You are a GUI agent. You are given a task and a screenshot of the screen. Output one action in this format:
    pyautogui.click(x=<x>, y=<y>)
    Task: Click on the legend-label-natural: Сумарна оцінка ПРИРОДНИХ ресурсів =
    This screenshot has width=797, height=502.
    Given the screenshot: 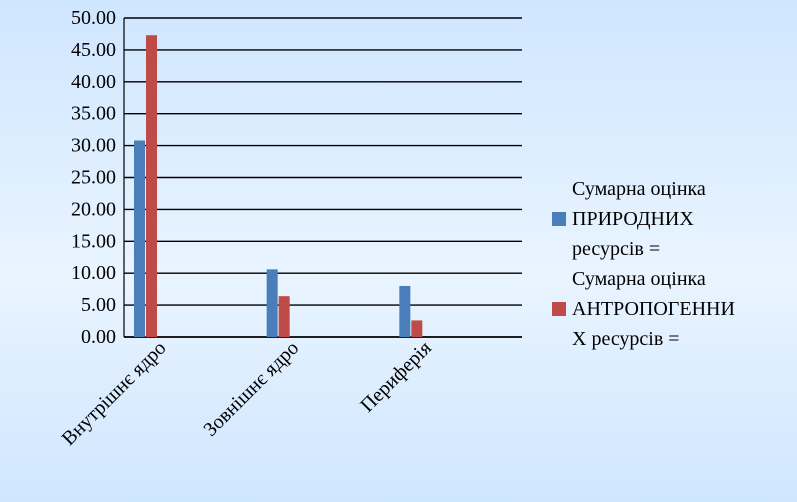 What is the action you would take?
    pyautogui.click(x=639, y=219)
    